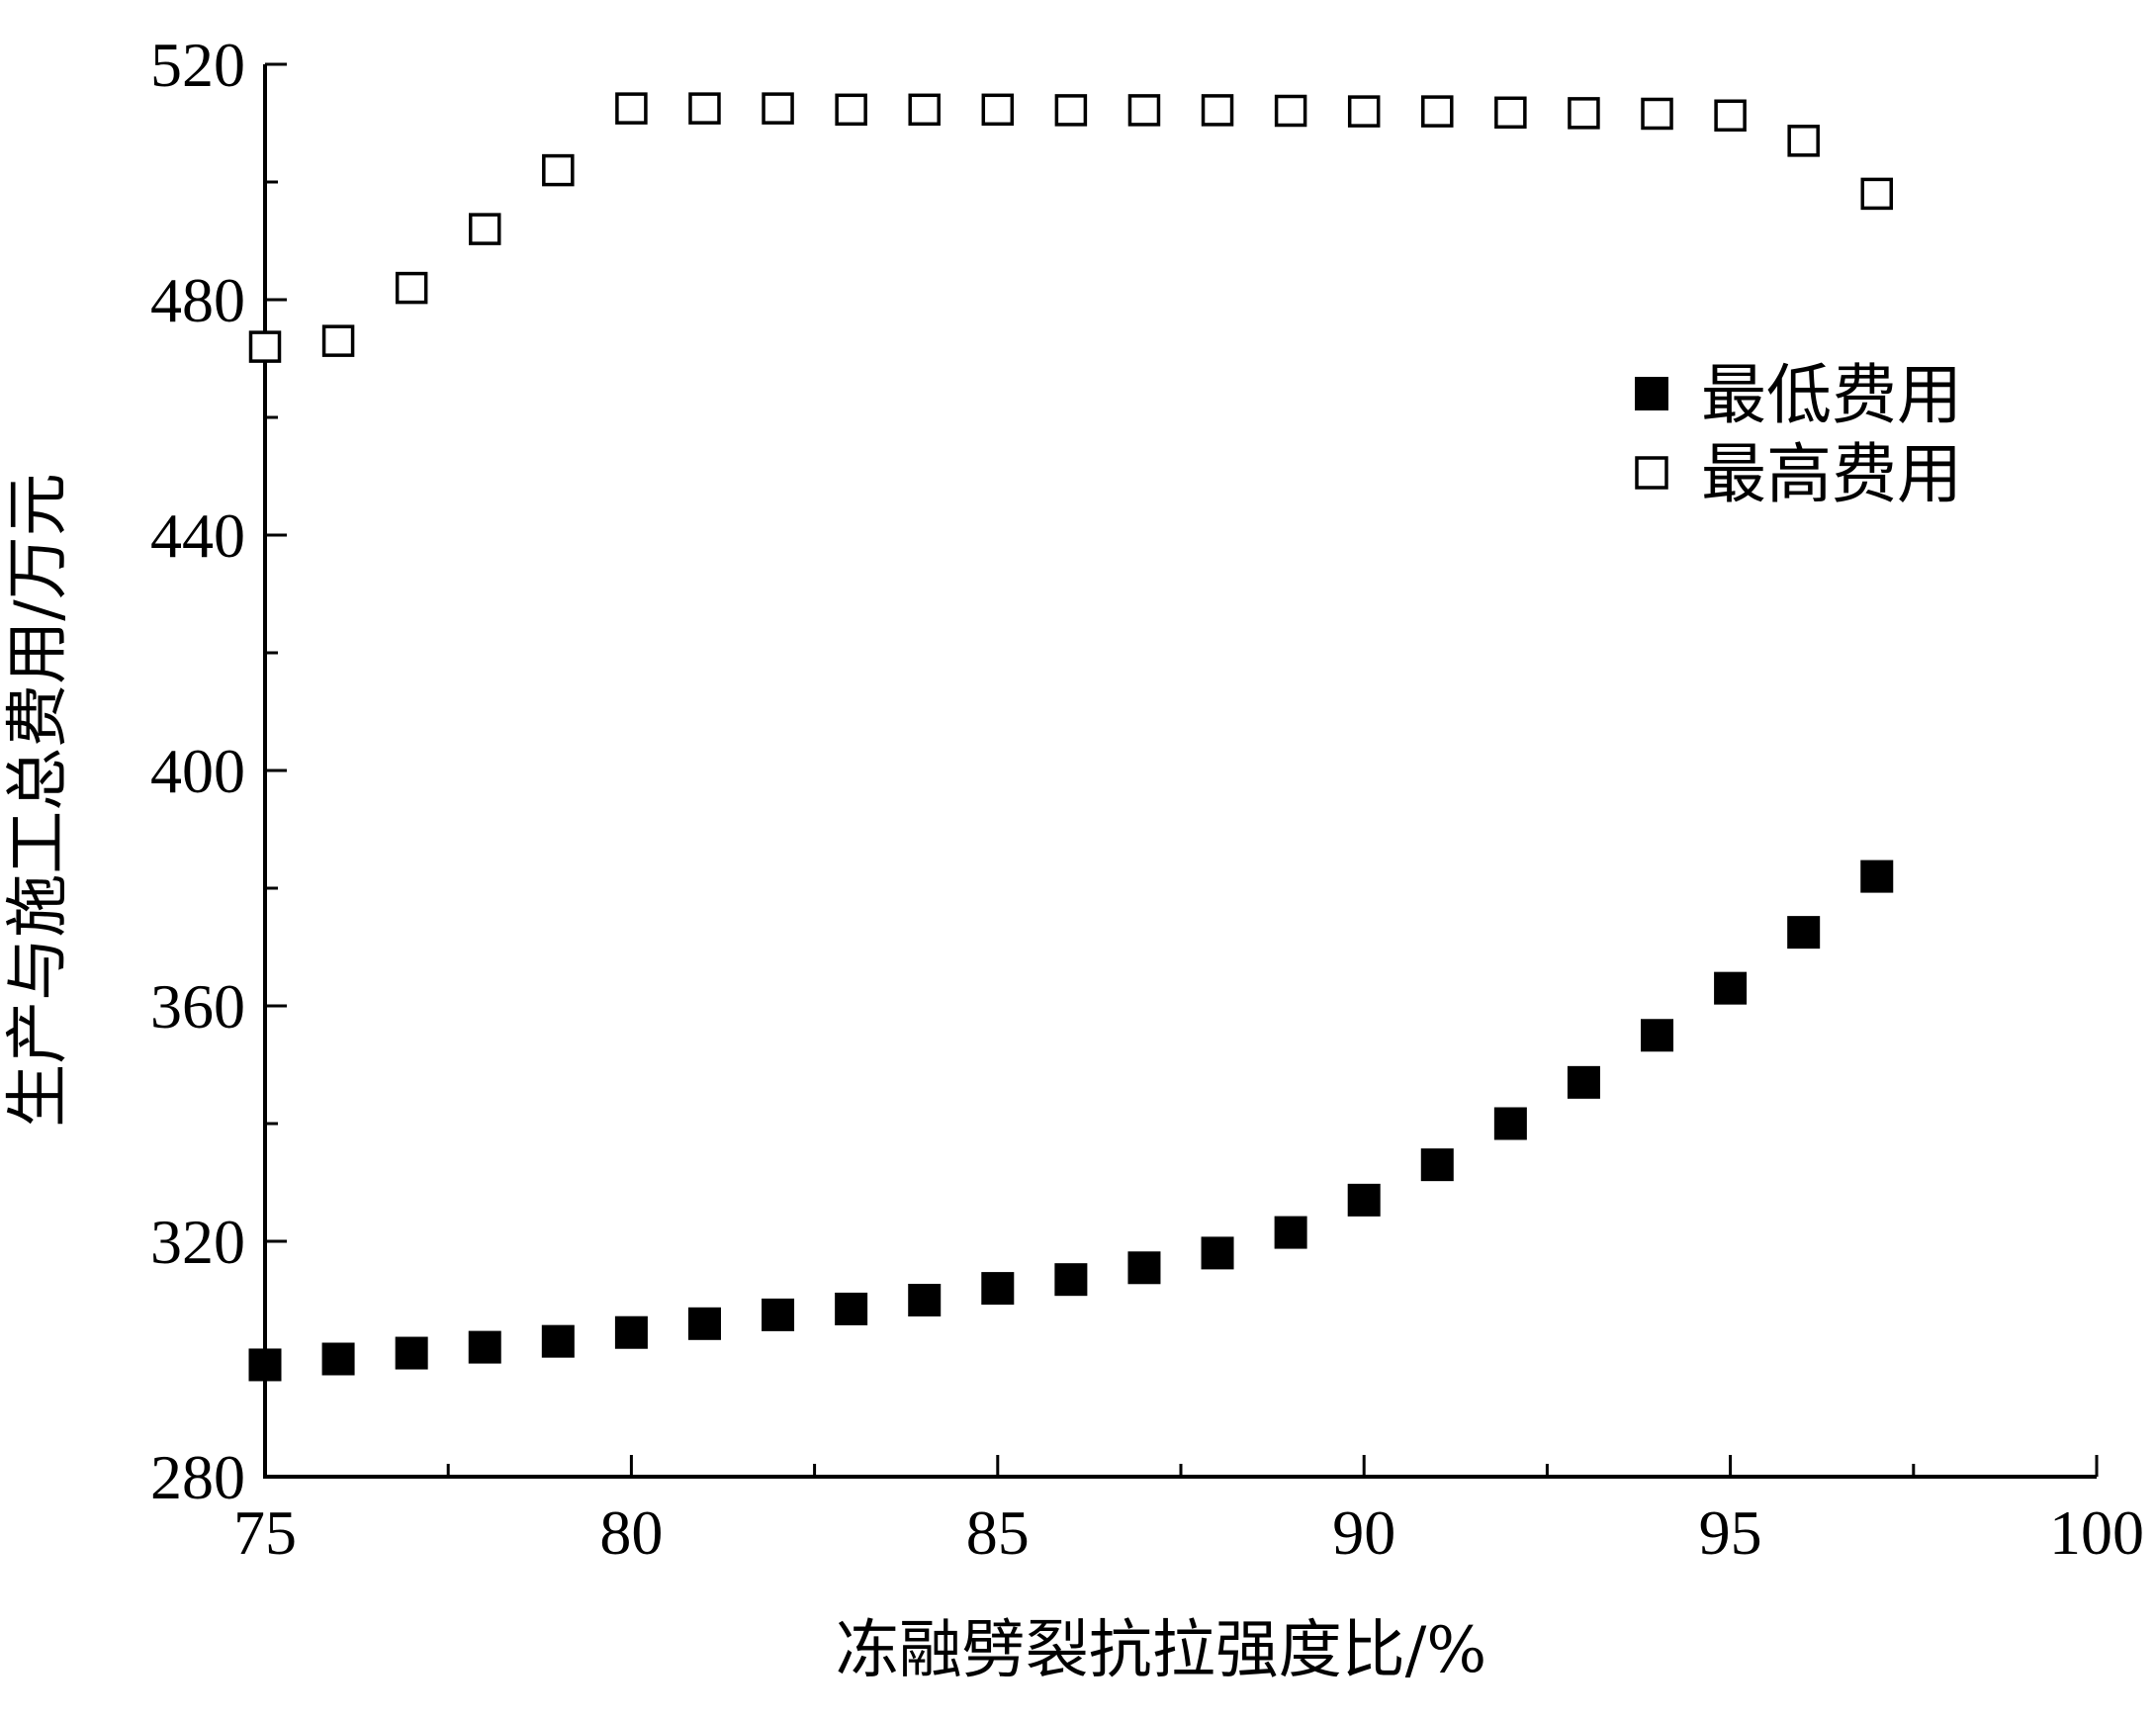 The width and height of the screenshot is (2156, 1720). Describe the element at coordinates (1831, 395) in the screenshot. I see `legend-label: 最低费用` at that location.